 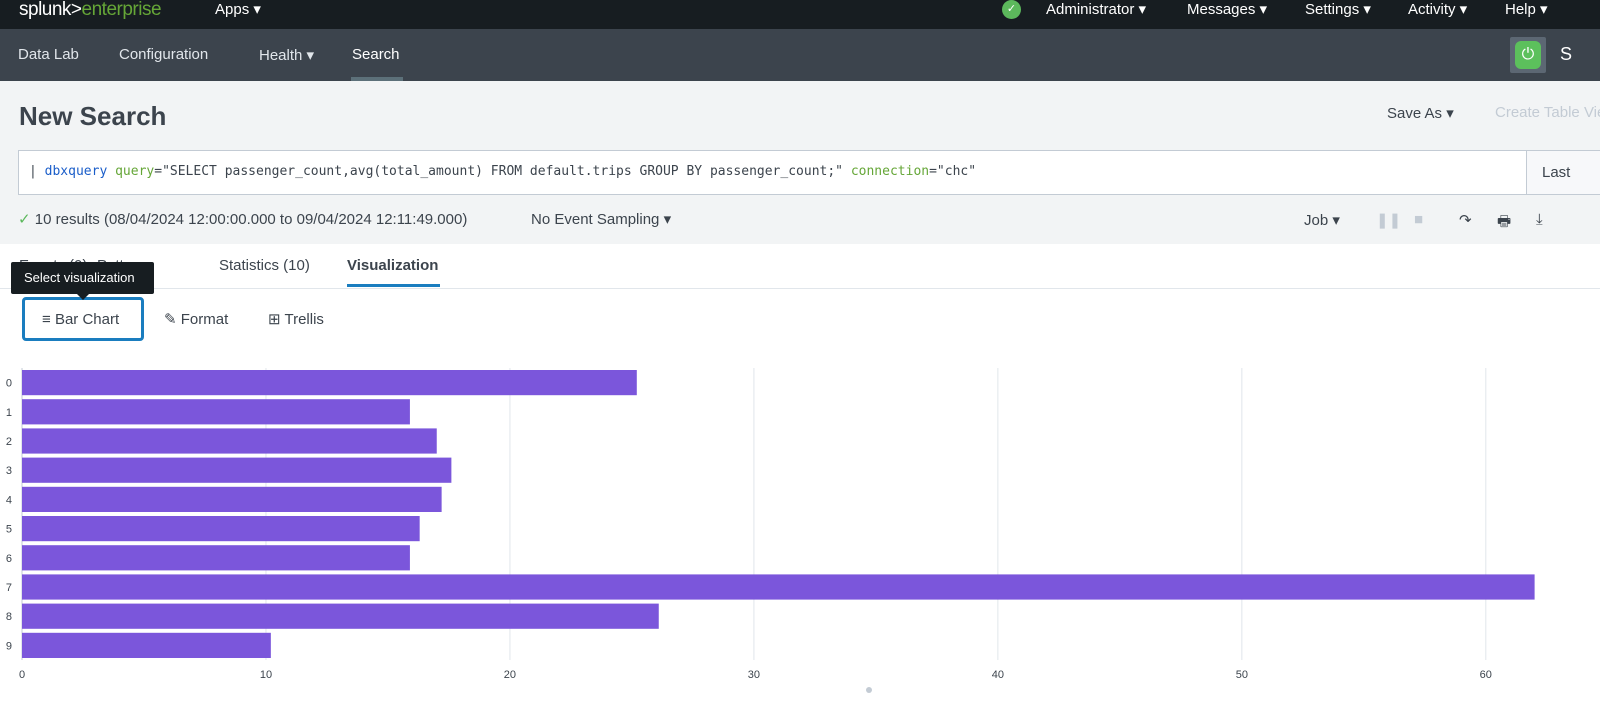 What do you see at coordinates (9, 471) in the screenshot?
I see `y-tick-label: 3` at bounding box center [9, 471].